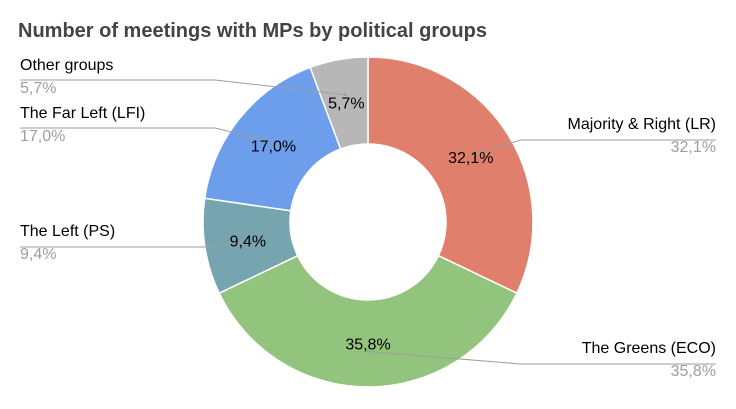 This screenshot has width=736, height=409. Describe the element at coordinates (693, 371) in the screenshot. I see `category-percent-the-greens-eco: 35,8%` at that location.